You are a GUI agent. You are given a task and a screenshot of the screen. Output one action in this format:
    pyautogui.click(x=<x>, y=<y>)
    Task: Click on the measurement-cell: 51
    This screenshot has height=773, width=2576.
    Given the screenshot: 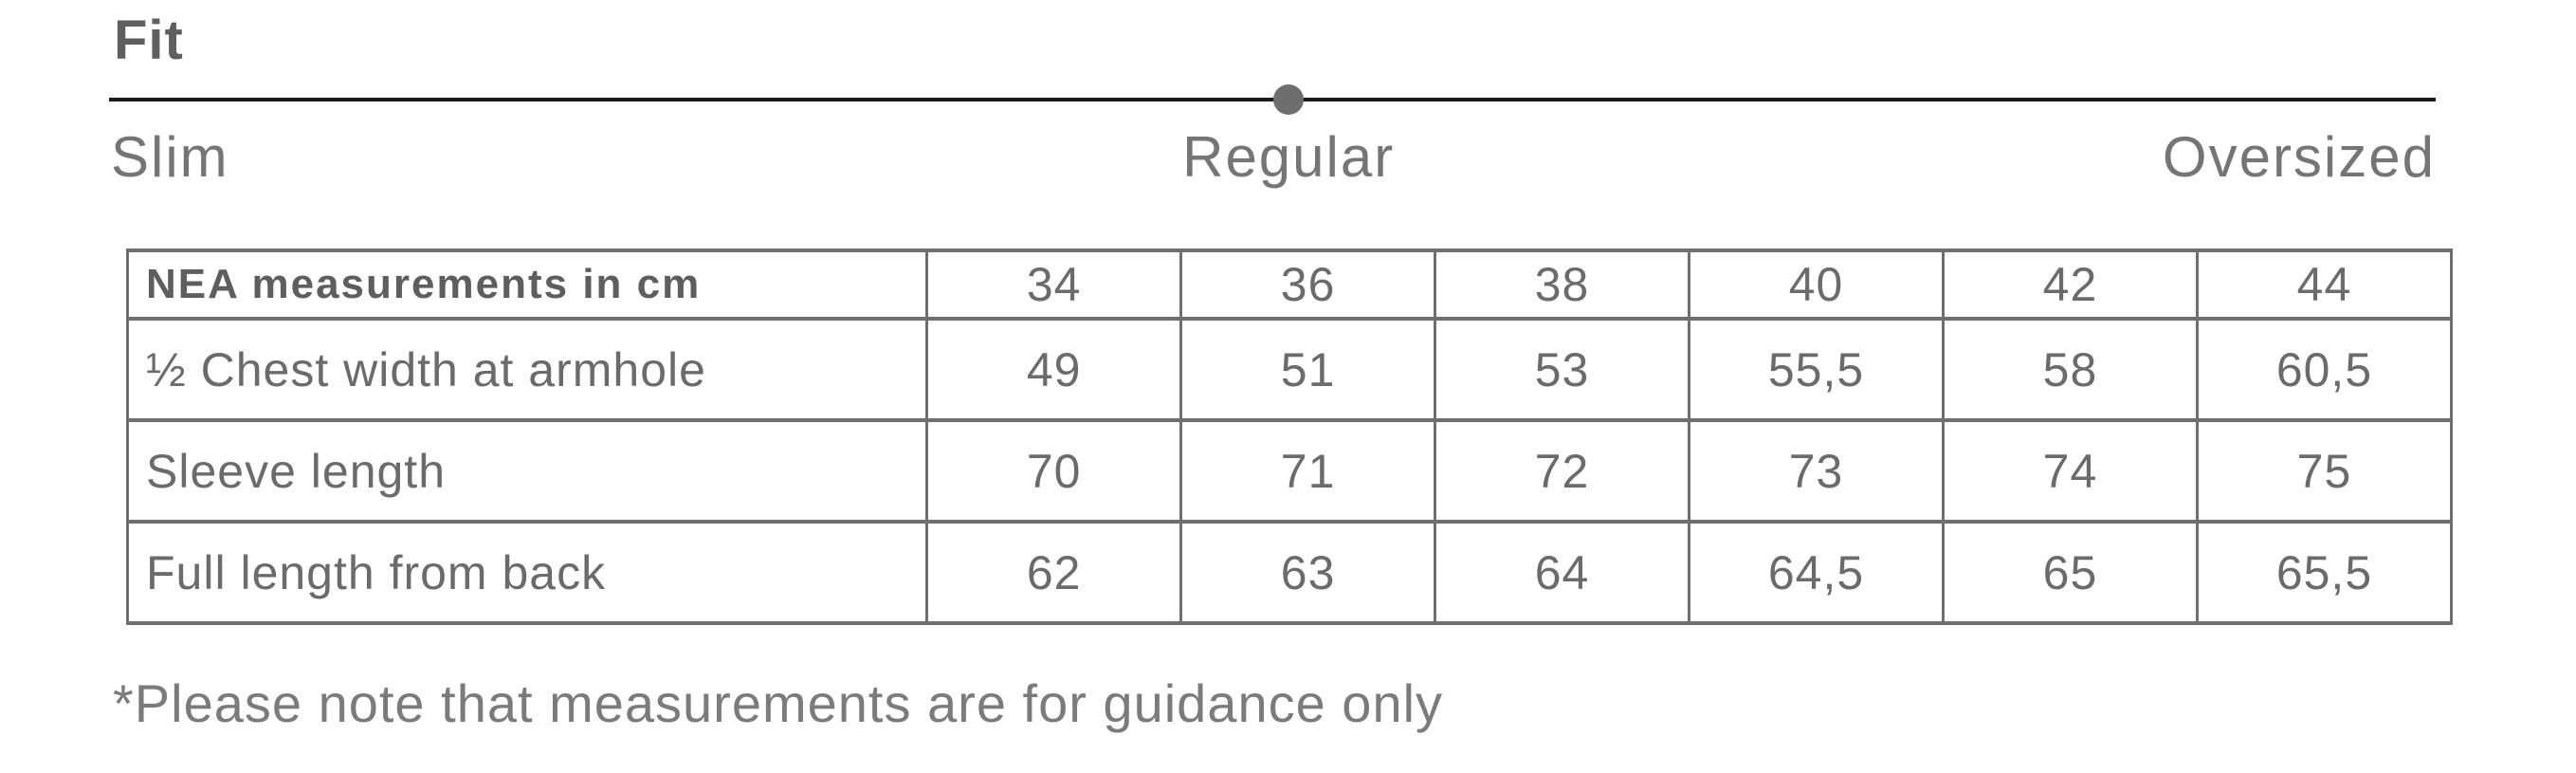 What is the action you would take?
    pyautogui.click(x=1308, y=369)
    